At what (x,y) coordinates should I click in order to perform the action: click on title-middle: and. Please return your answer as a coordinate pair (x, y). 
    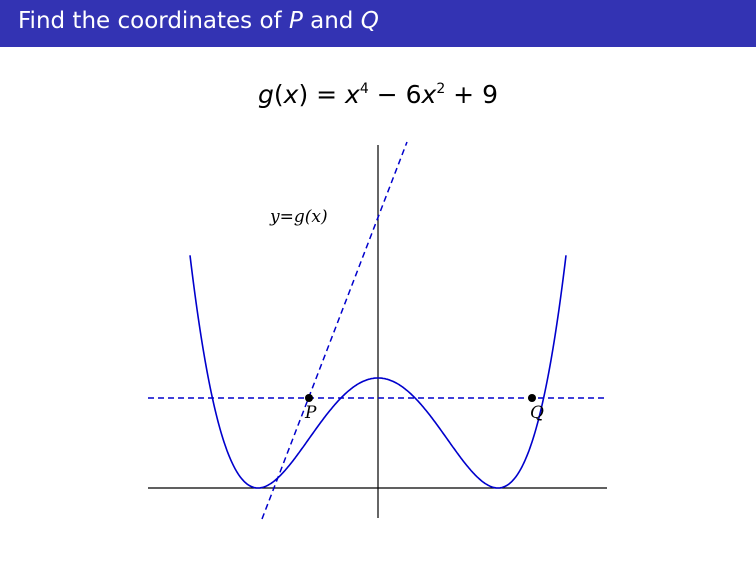
    Looking at the image, I should click on (331, 21).